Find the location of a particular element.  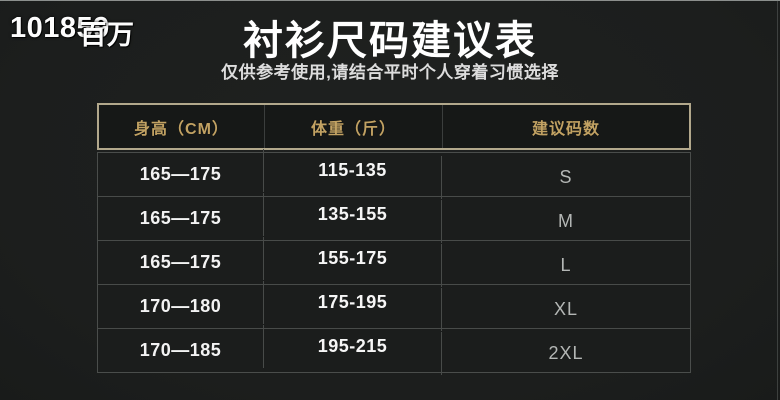

cell-weight: 195-215 is located at coordinates (352, 346).